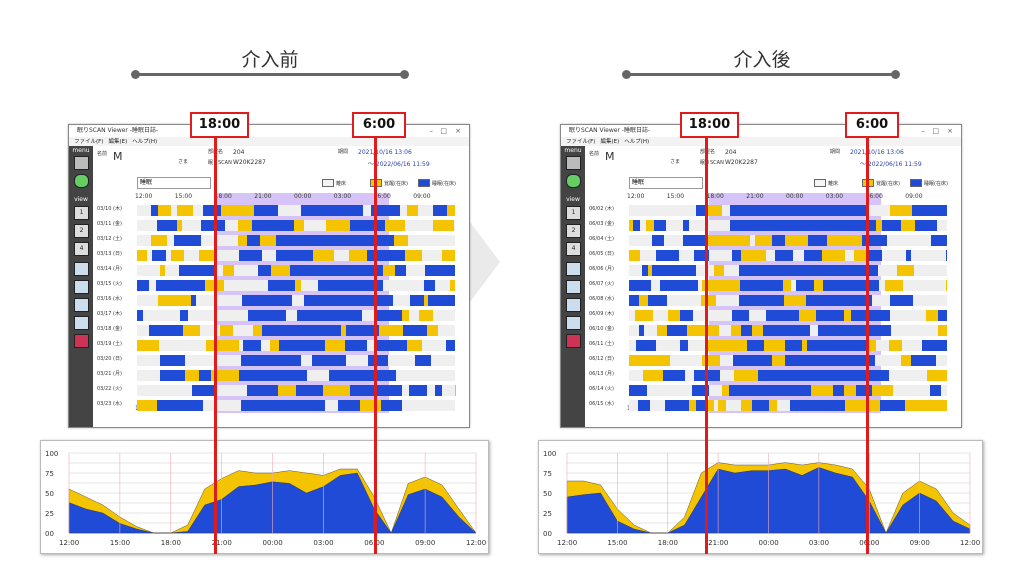  I want to click on x-tick-label: 03:00, so click(819, 543).